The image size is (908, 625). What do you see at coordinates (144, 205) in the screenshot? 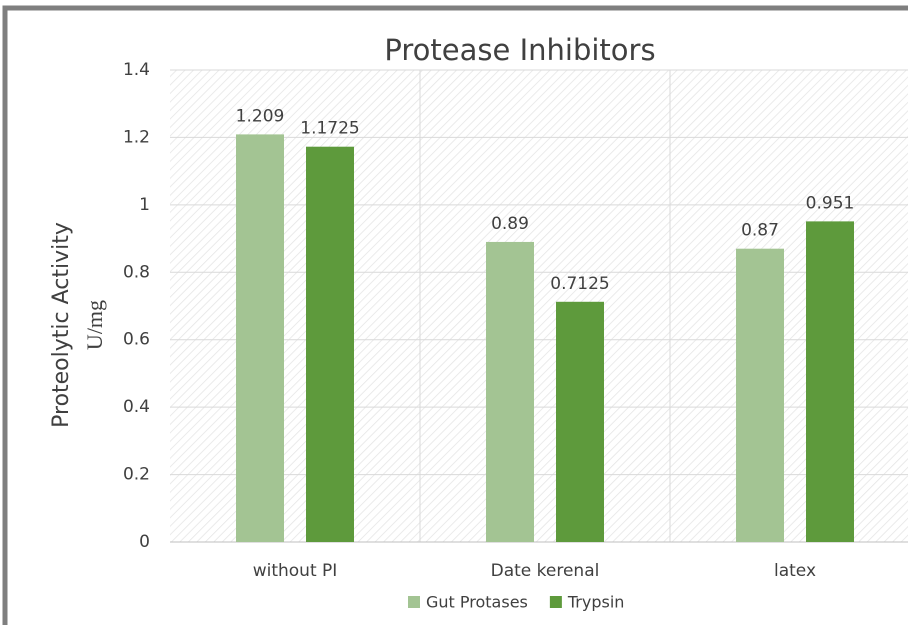
I see `y-tick-label: 1` at bounding box center [144, 205].